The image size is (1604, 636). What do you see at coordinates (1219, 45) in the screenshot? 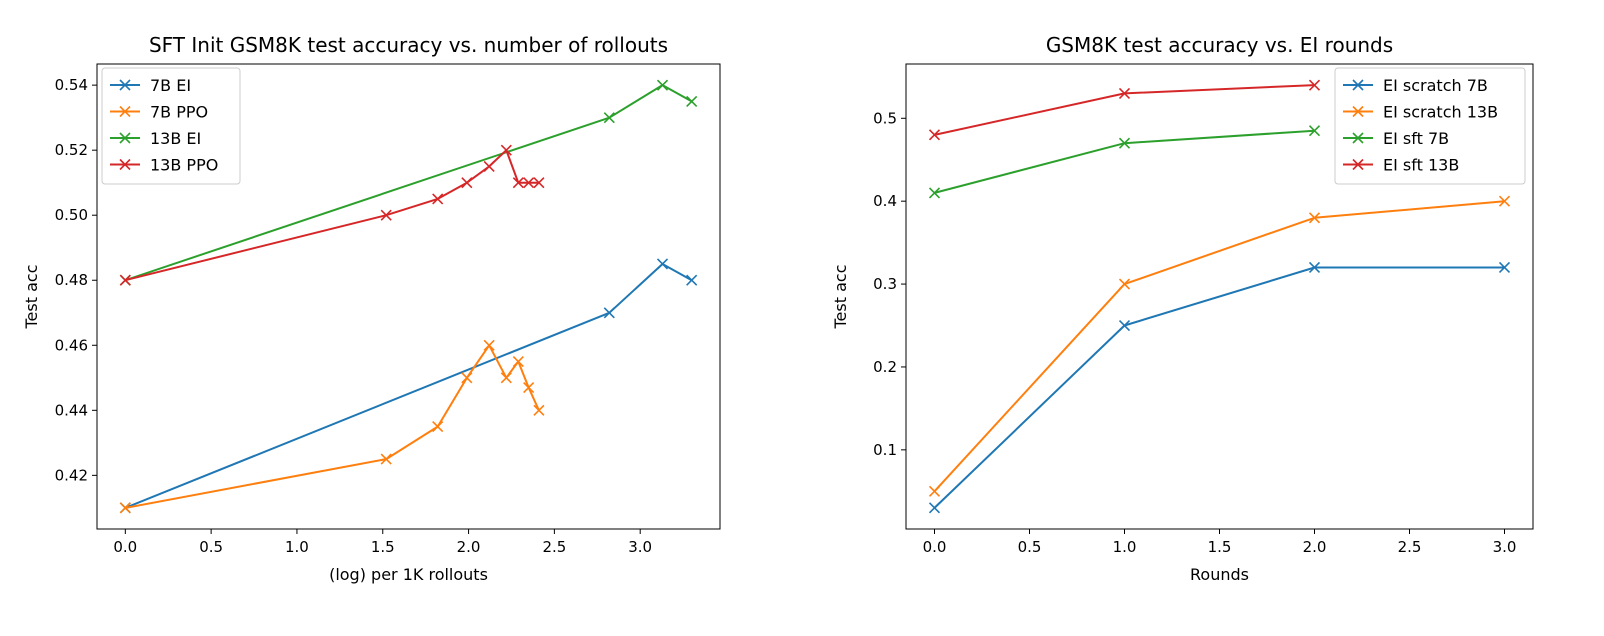
I see `chart-title: GSM8K test accuracy vs. EI rounds` at bounding box center [1219, 45].